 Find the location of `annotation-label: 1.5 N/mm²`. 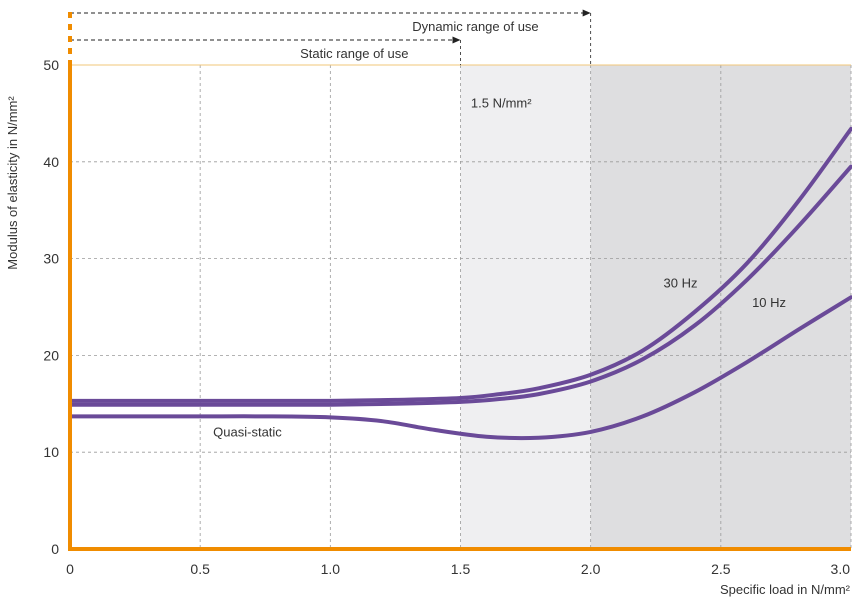

annotation-label: 1.5 N/mm² is located at coordinates (501, 103).